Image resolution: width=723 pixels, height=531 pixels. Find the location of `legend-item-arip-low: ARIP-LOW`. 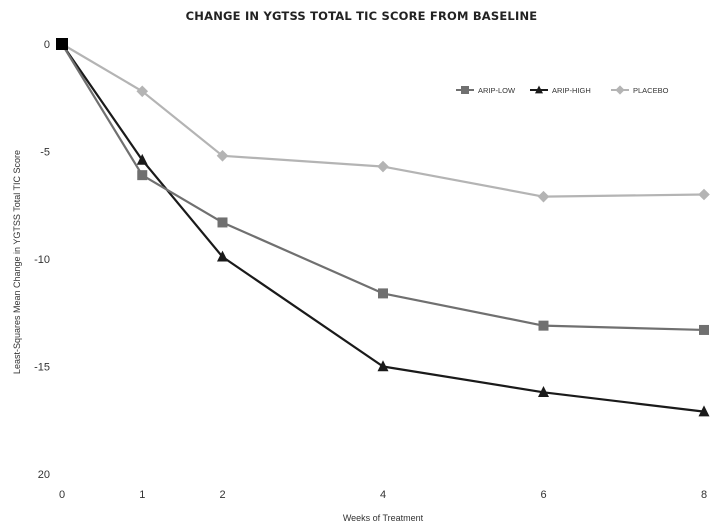

legend-item-arip-low: ARIP-LOW is located at coordinates (486, 90).